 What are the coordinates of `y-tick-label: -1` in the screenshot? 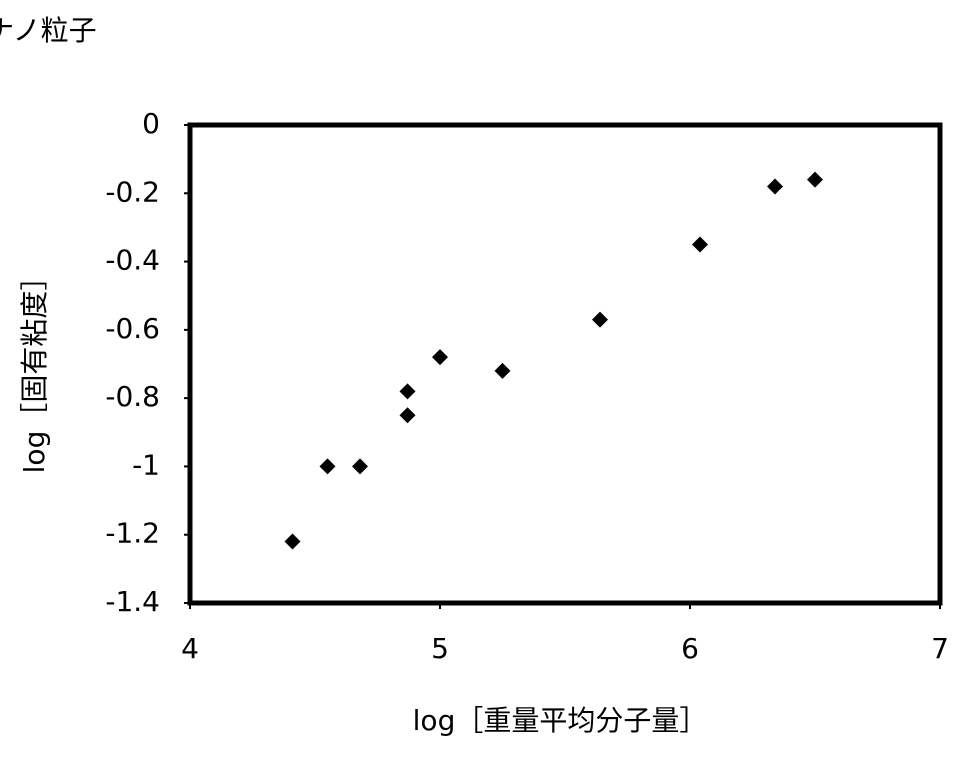 It's located at (146, 464).